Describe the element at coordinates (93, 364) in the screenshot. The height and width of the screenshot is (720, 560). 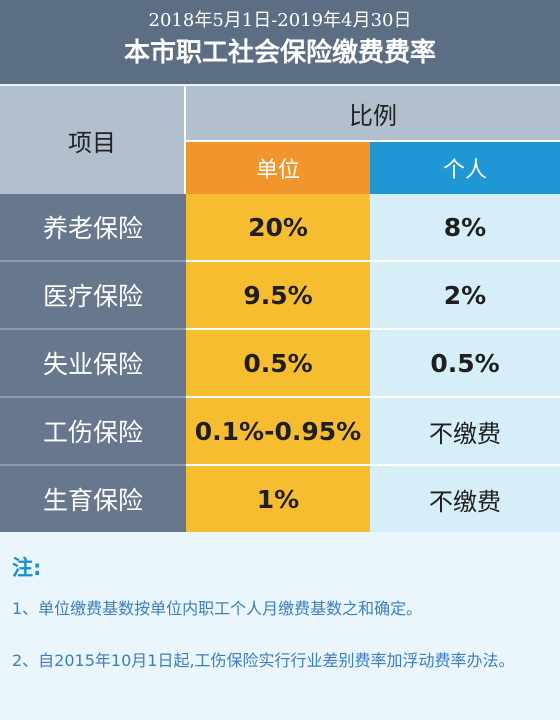
I see `row-label-unemployment: 失业保险` at that location.